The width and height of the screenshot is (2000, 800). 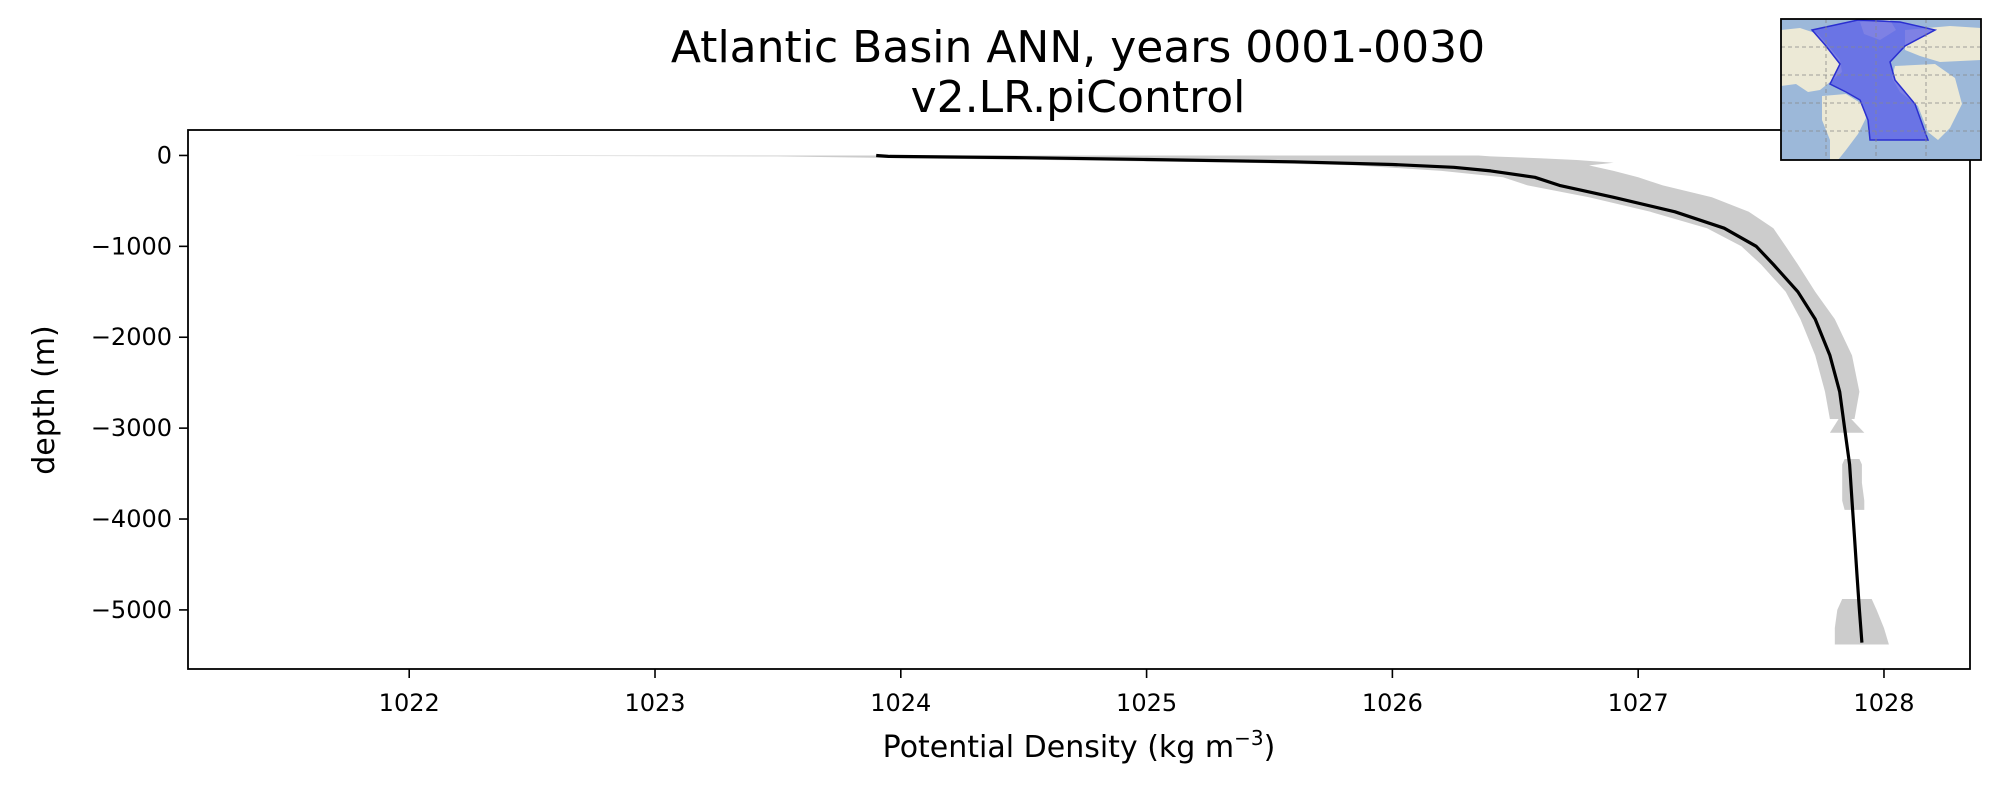 I want to click on map-atlantic-basin, so click(x=1874, y=80).